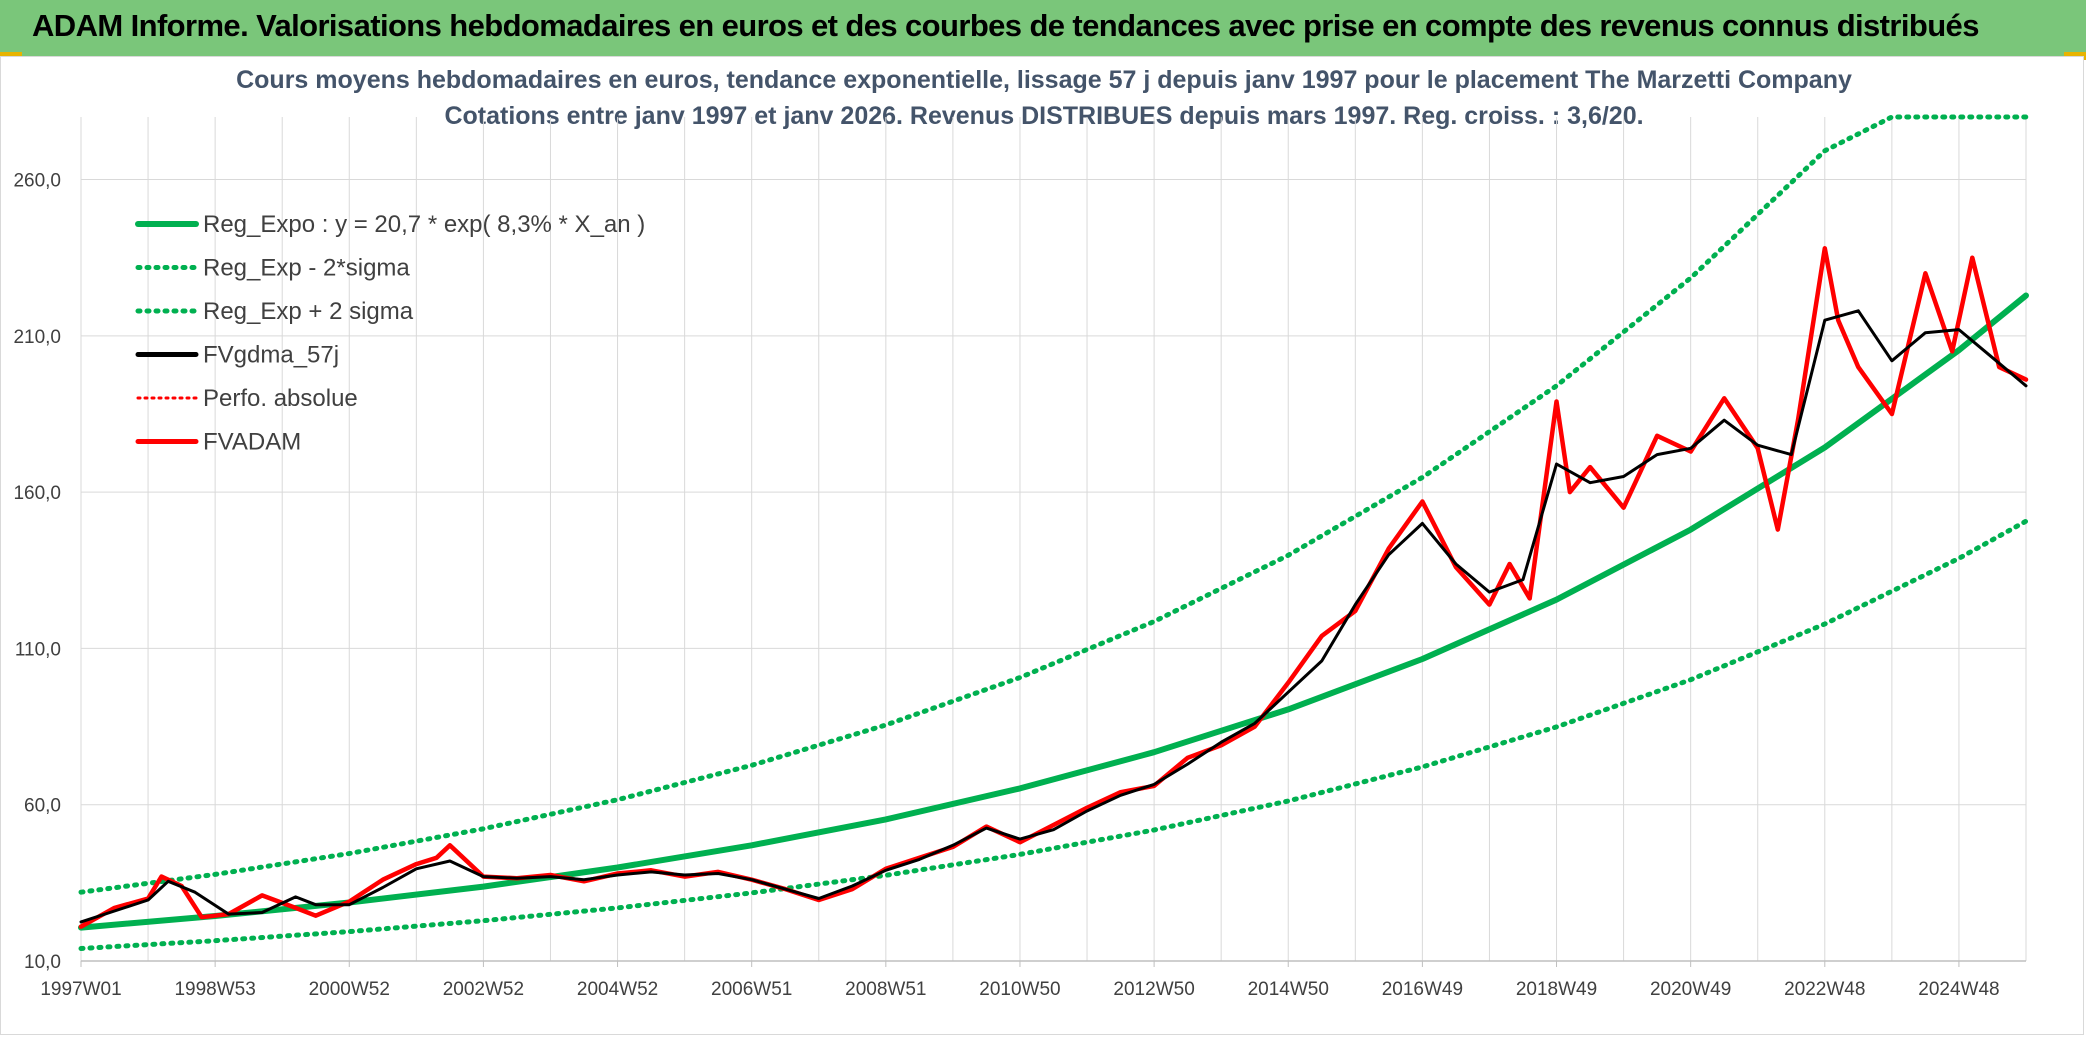 This screenshot has width=2086, height=1037. What do you see at coordinates (1019, 989) in the screenshot?
I see `x-tick-label: 2010W50` at bounding box center [1019, 989].